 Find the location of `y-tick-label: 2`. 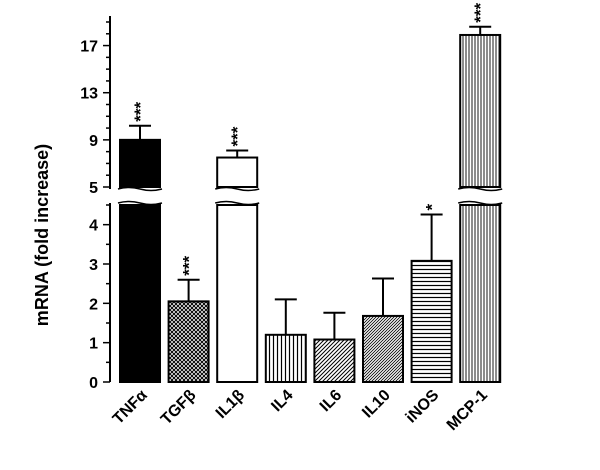

y-tick-label: 2 is located at coordinates (93, 304).